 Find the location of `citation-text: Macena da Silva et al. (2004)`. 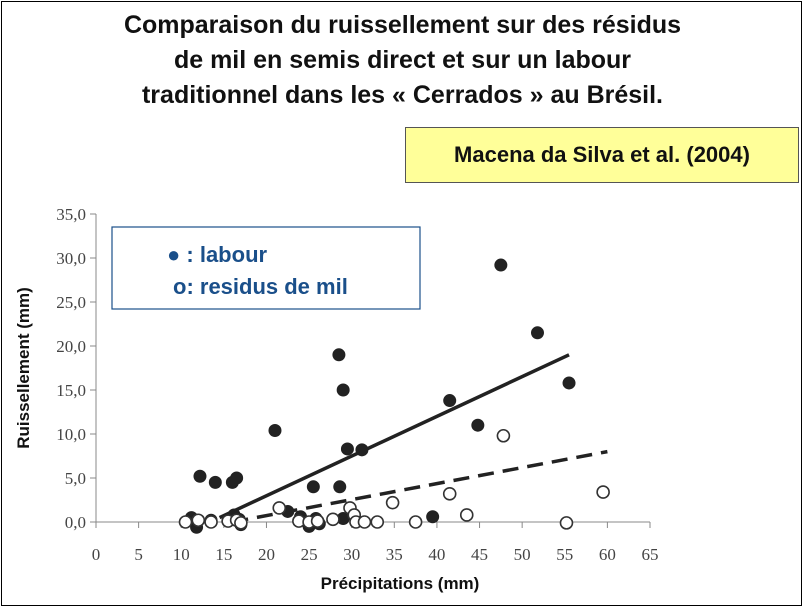

citation-text: Macena da Silva et al. (2004) is located at coordinates (602, 154).